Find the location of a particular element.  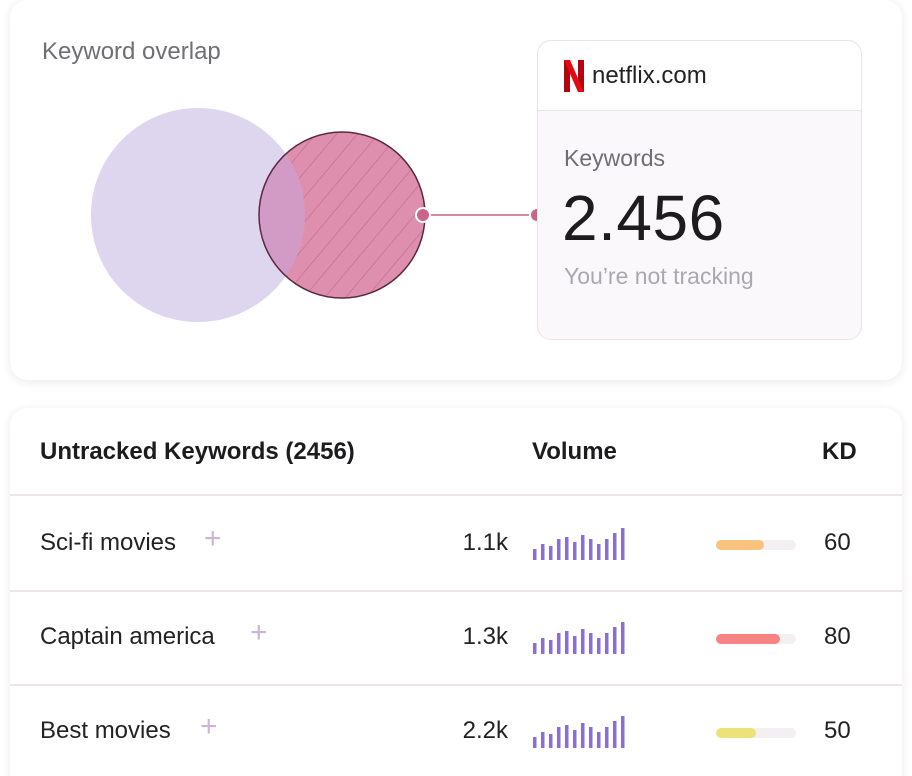

netflix-logo-icon is located at coordinates (574, 75).